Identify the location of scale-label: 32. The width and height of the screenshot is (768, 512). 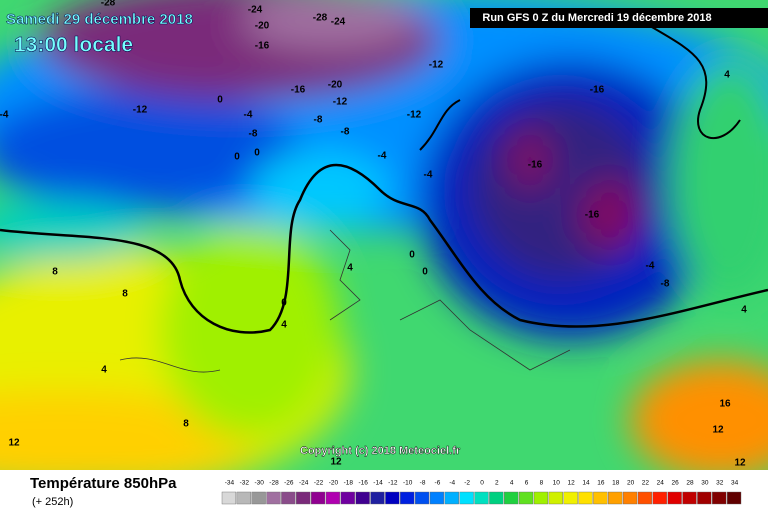
(720, 483).